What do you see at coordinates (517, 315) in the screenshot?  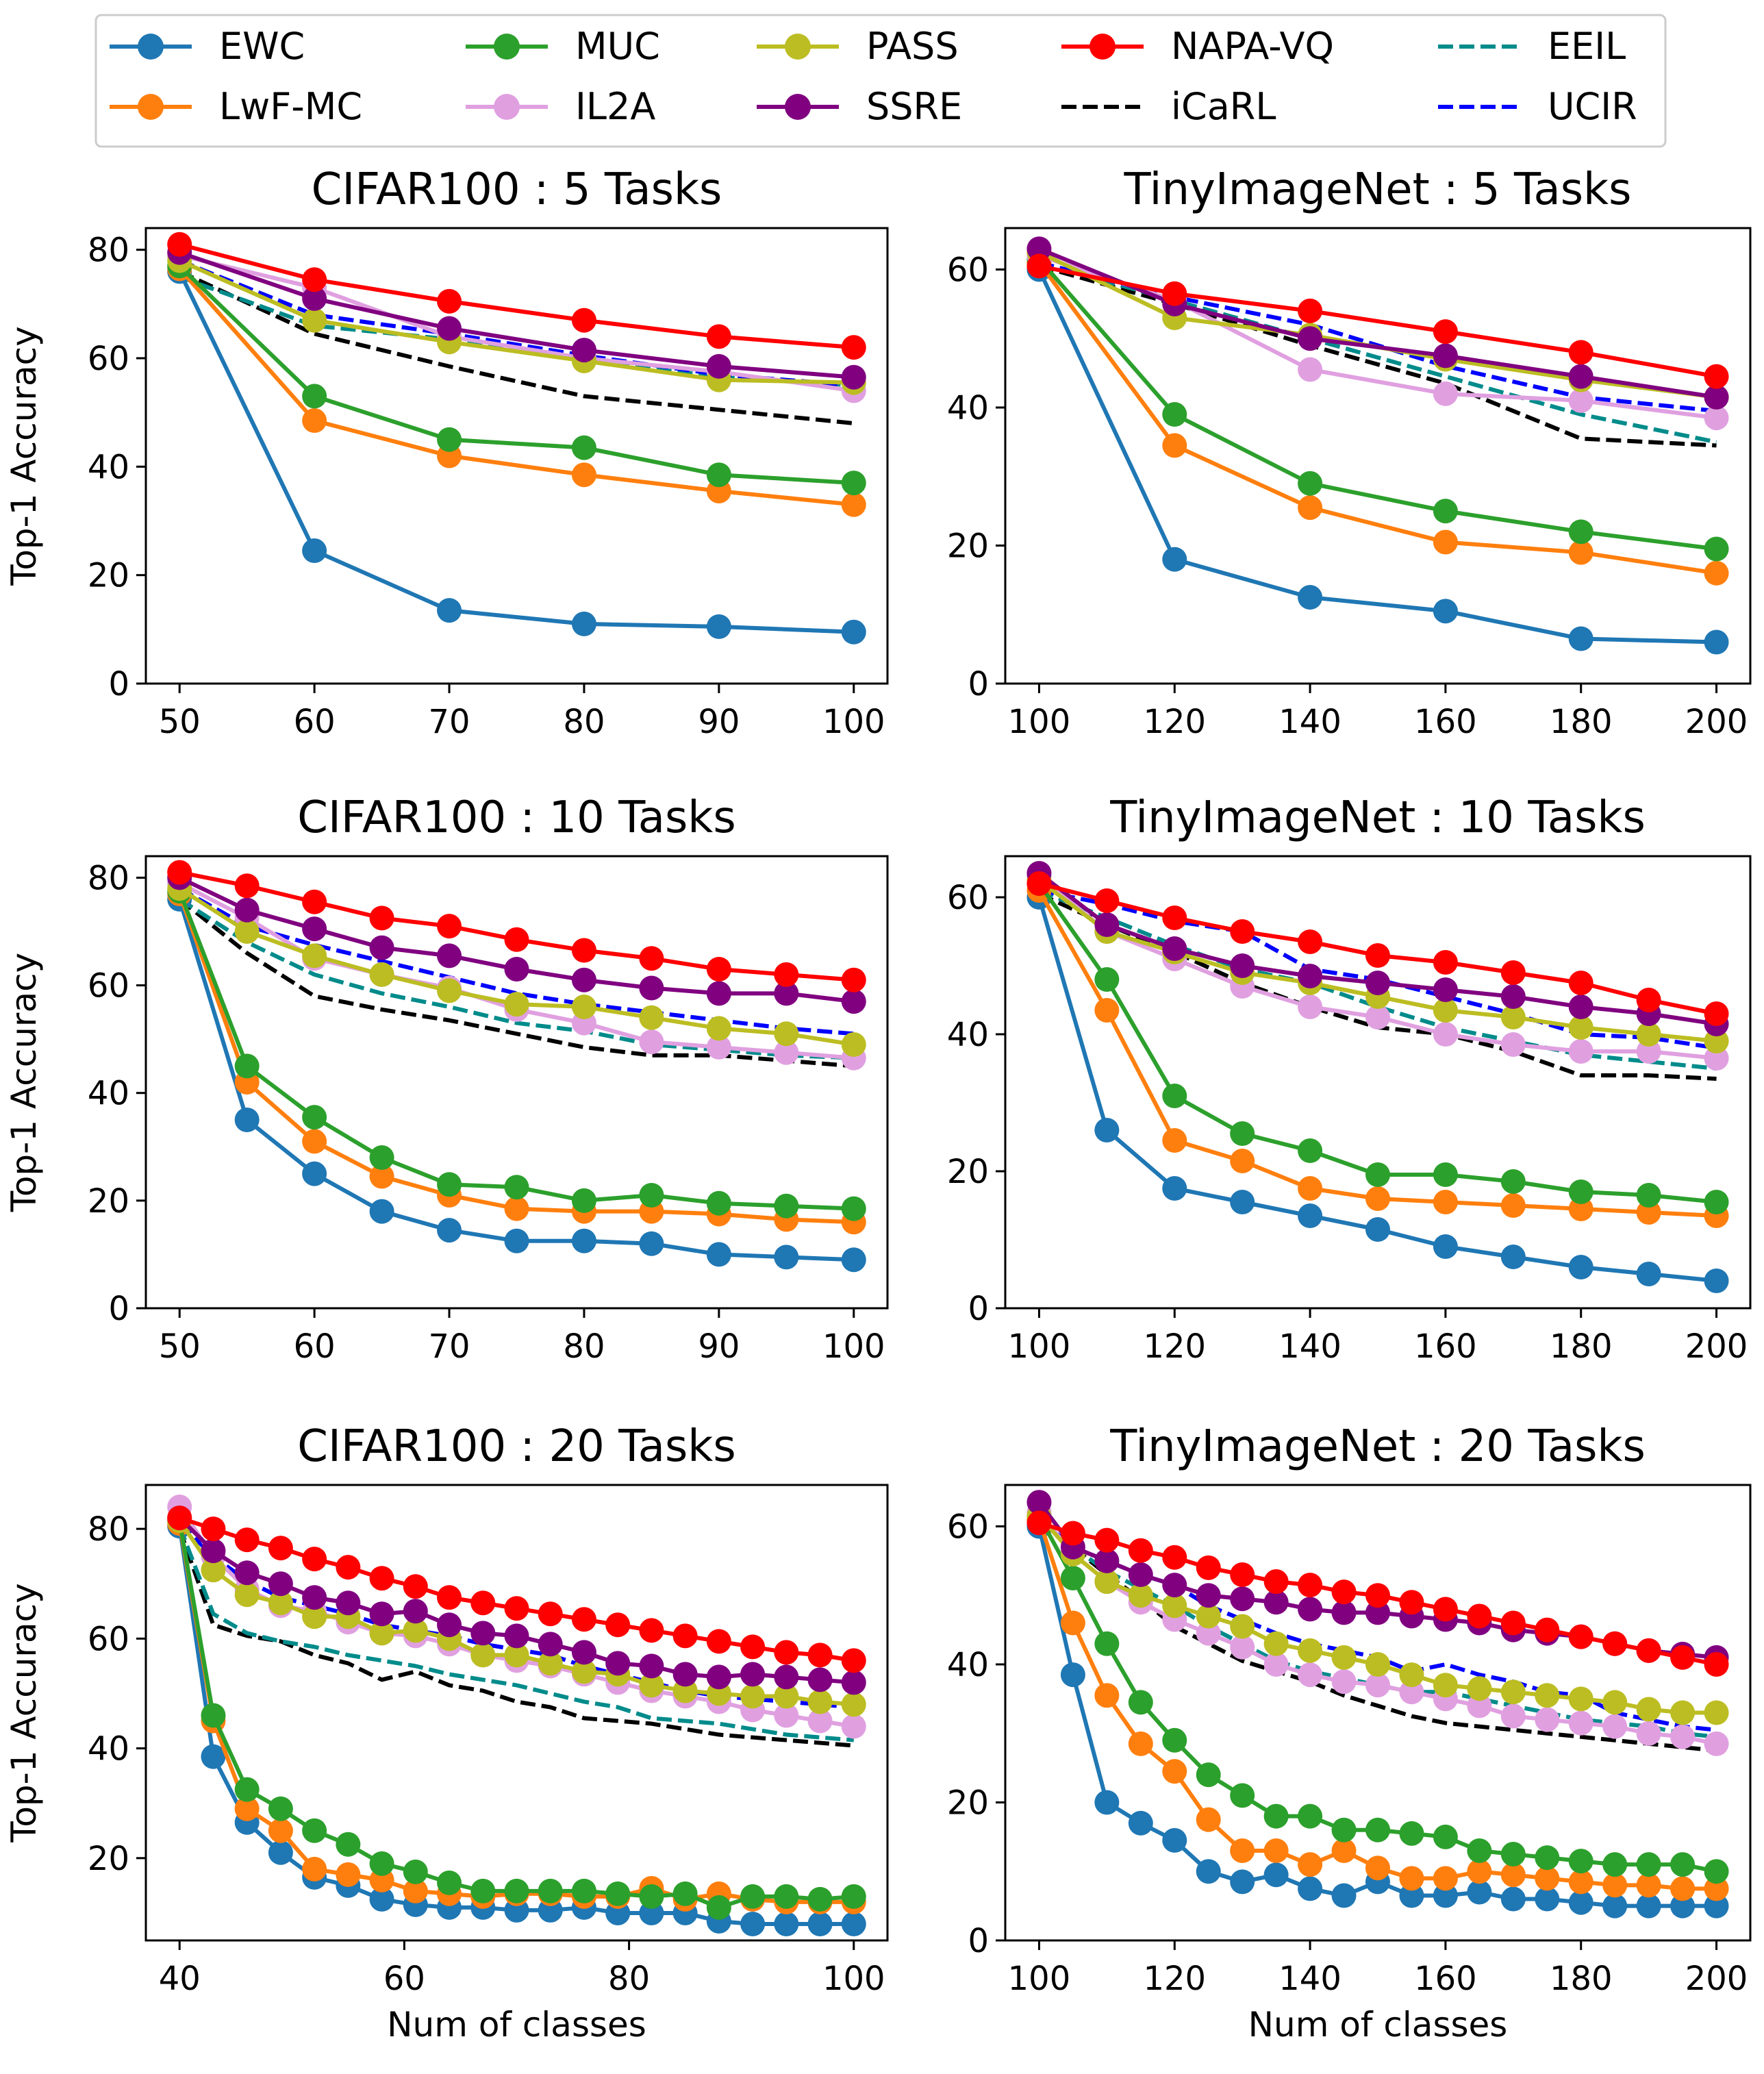 I see `series-line-ssre` at bounding box center [517, 315].